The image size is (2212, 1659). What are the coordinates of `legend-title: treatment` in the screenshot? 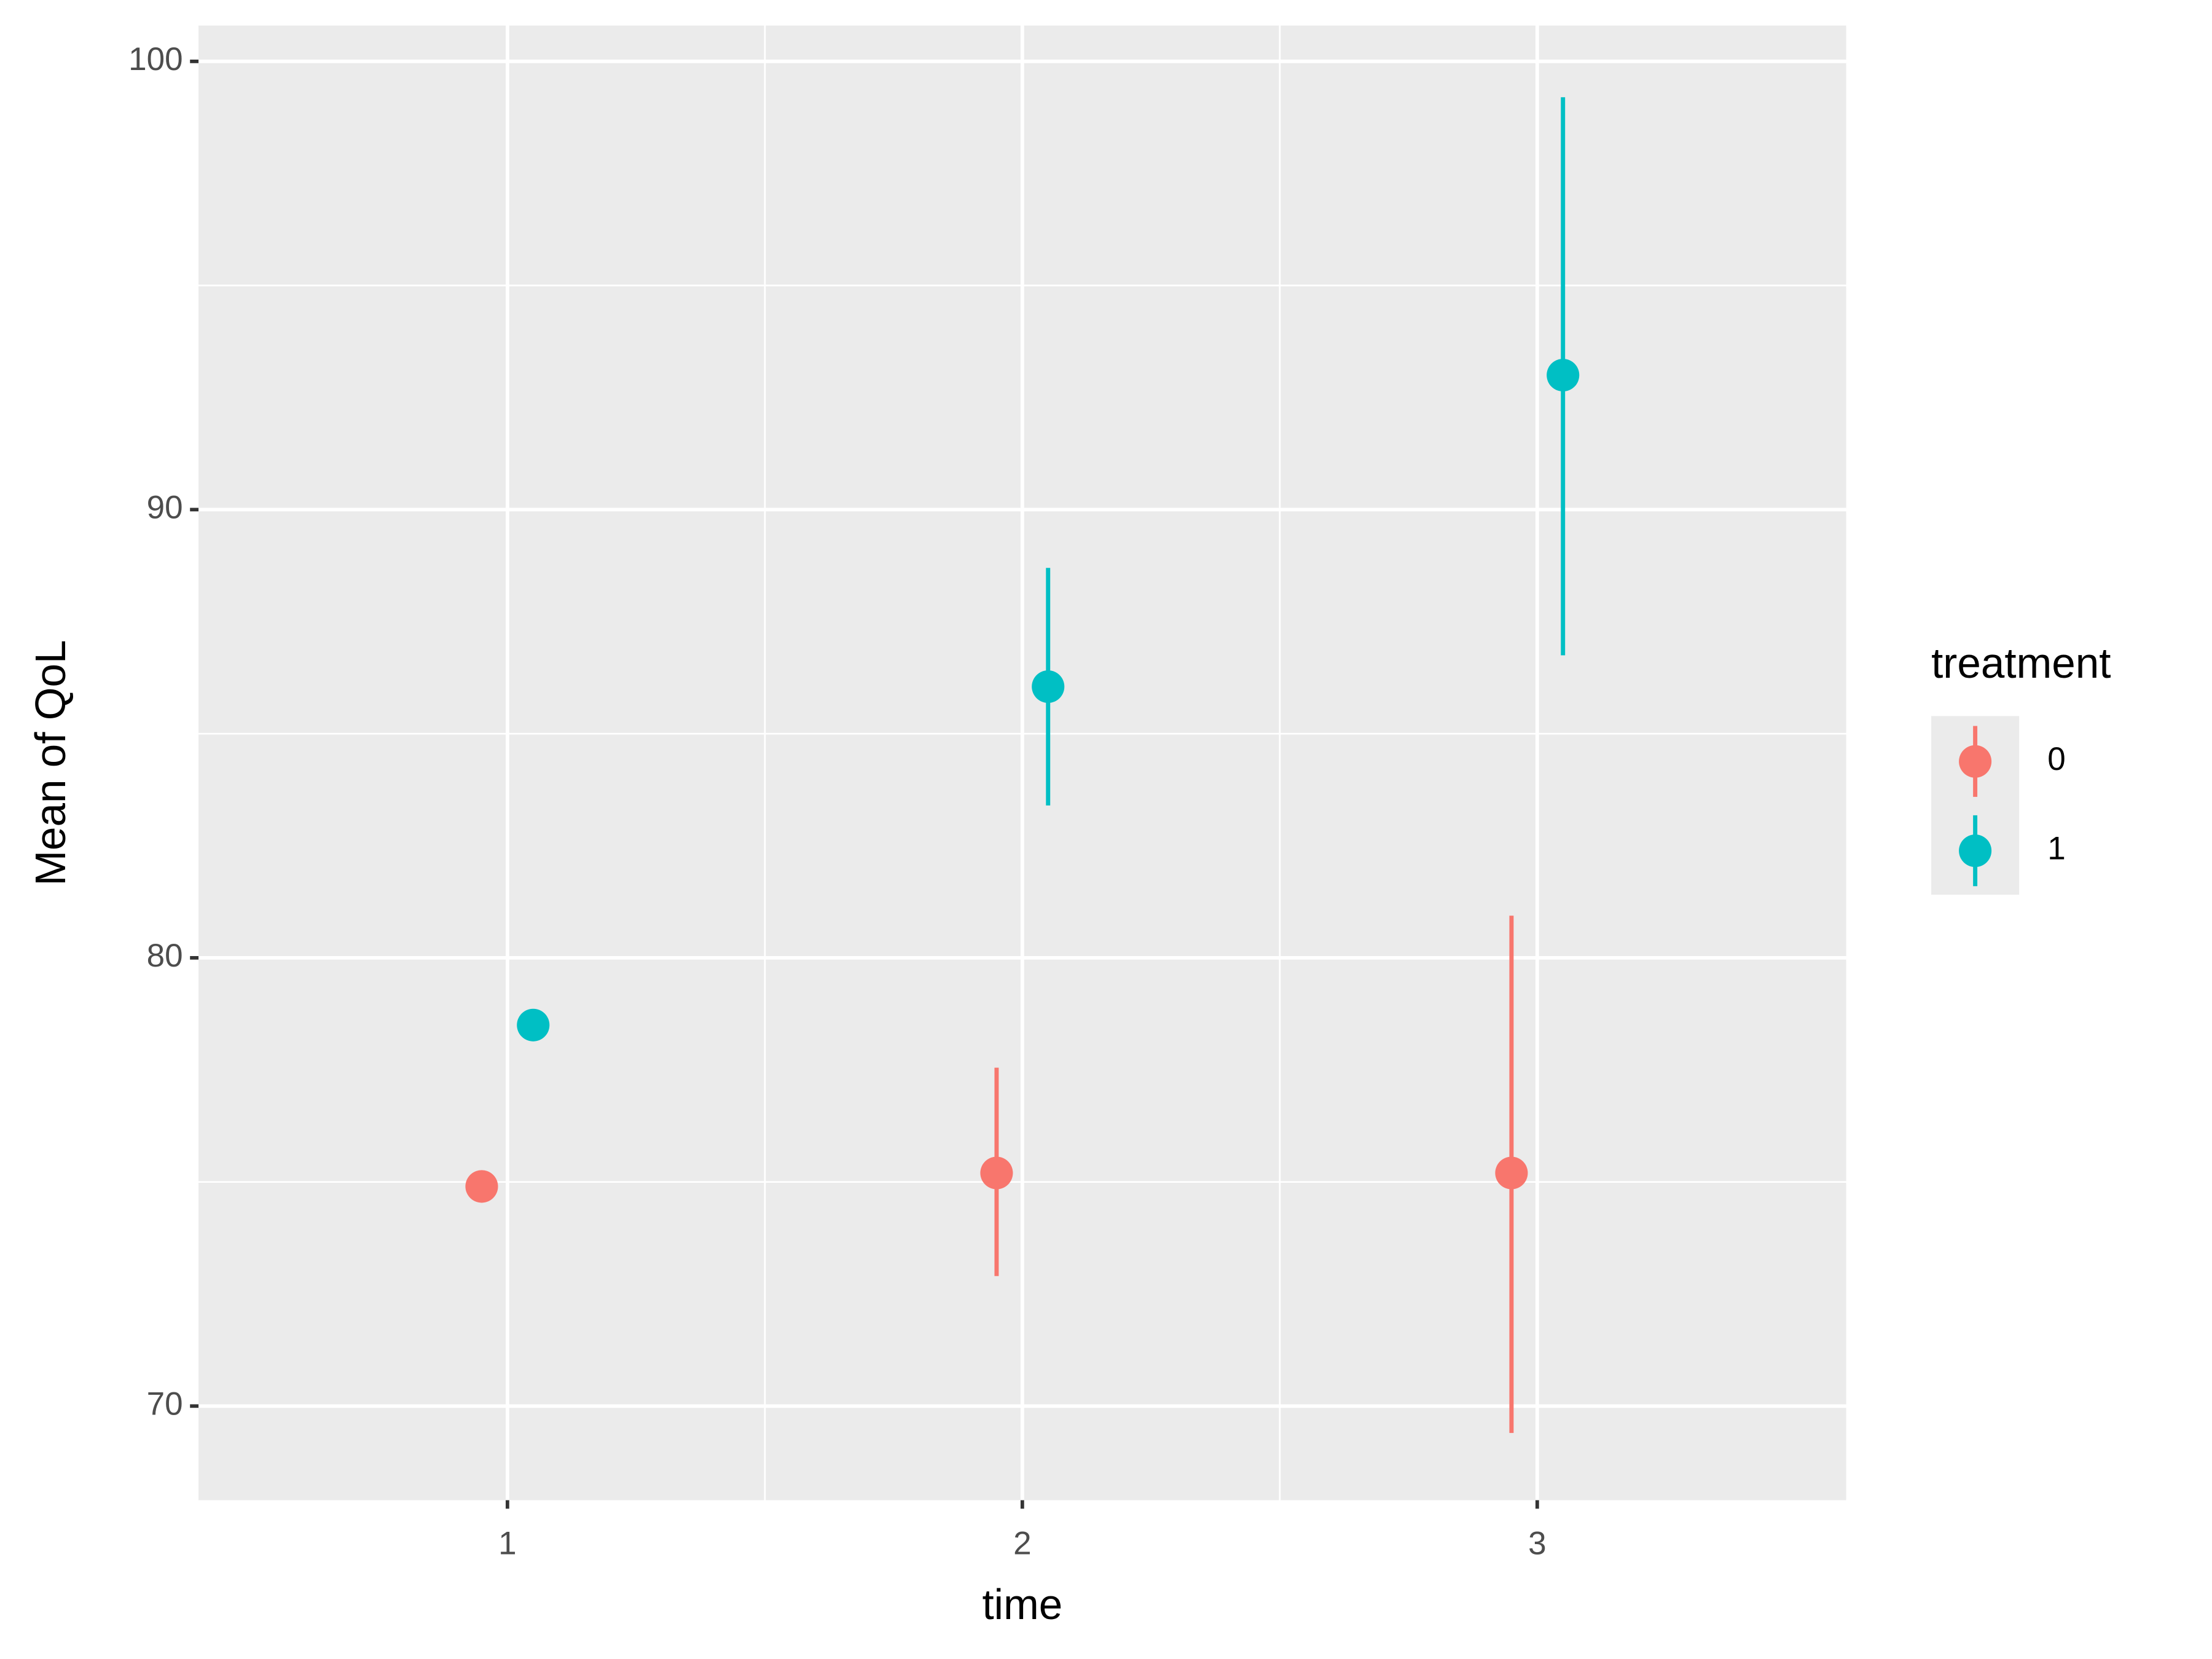 It's located at (2021, 663).